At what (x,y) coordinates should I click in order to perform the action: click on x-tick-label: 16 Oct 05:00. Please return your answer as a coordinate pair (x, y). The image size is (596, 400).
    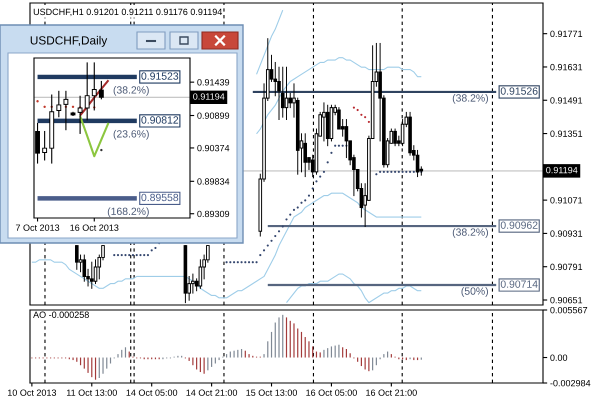
    Looking at the image, I should click on (331, 392).